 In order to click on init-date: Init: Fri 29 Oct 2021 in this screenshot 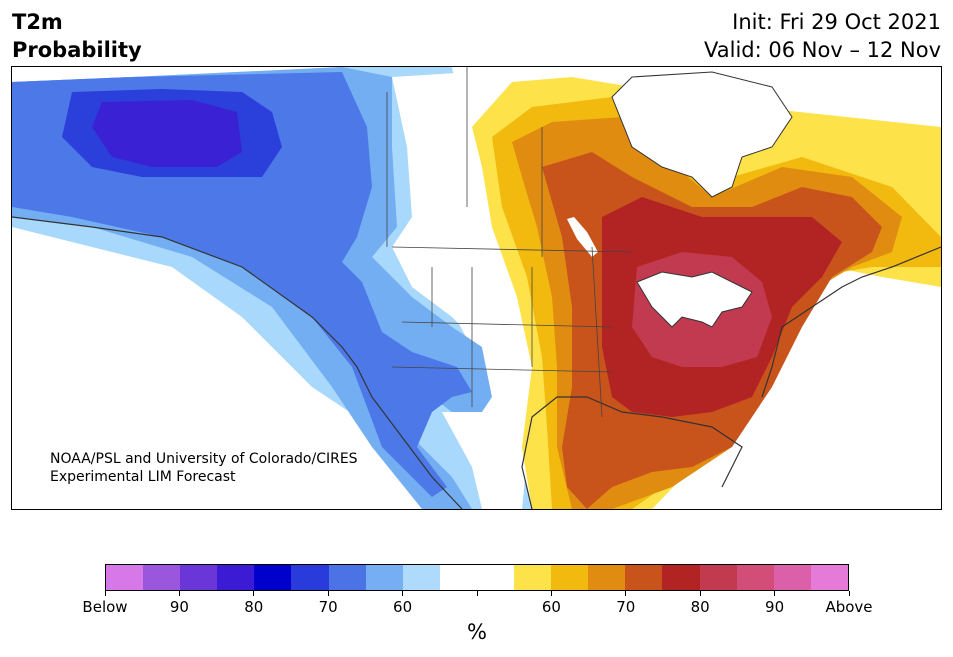, I will do `click(836, 22)`.